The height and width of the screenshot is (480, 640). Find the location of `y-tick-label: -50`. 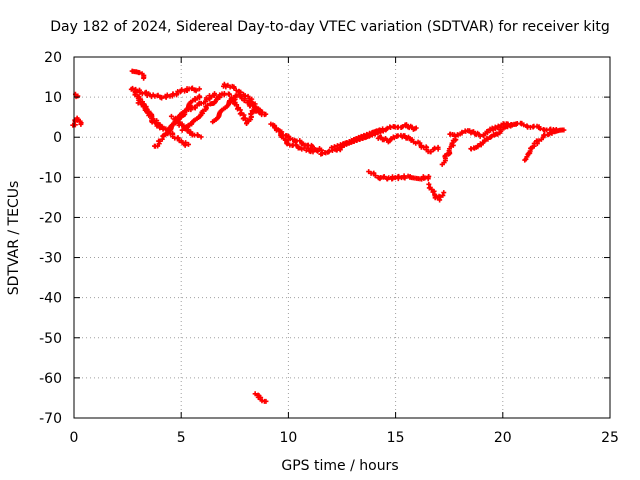

y-tick-label: -50 is located at coordinates (50, 339).